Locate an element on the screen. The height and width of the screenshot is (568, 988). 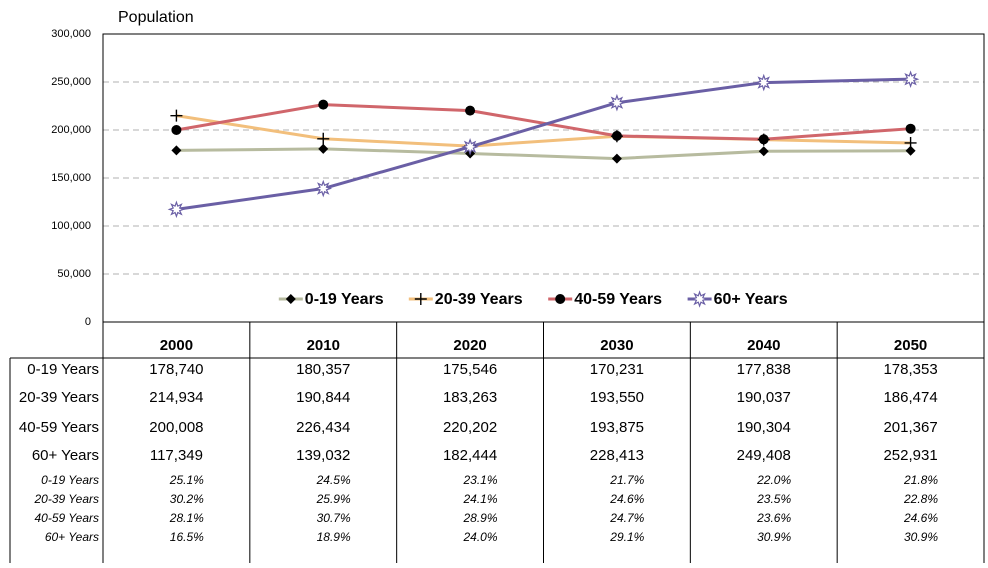
table-cell: 175,546 is located at coordinates (470, 369).